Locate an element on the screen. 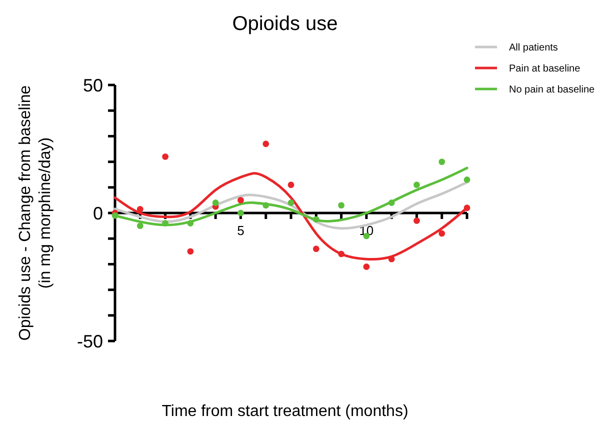  chart-title: Opioids use is located at coordinates (285, 24).